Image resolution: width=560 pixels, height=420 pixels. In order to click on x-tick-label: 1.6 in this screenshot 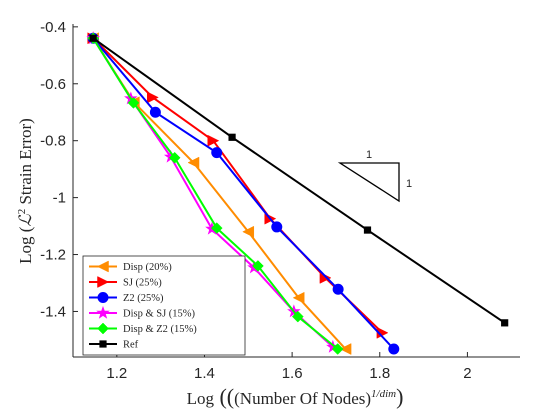, I will do `click(292, 373)`.